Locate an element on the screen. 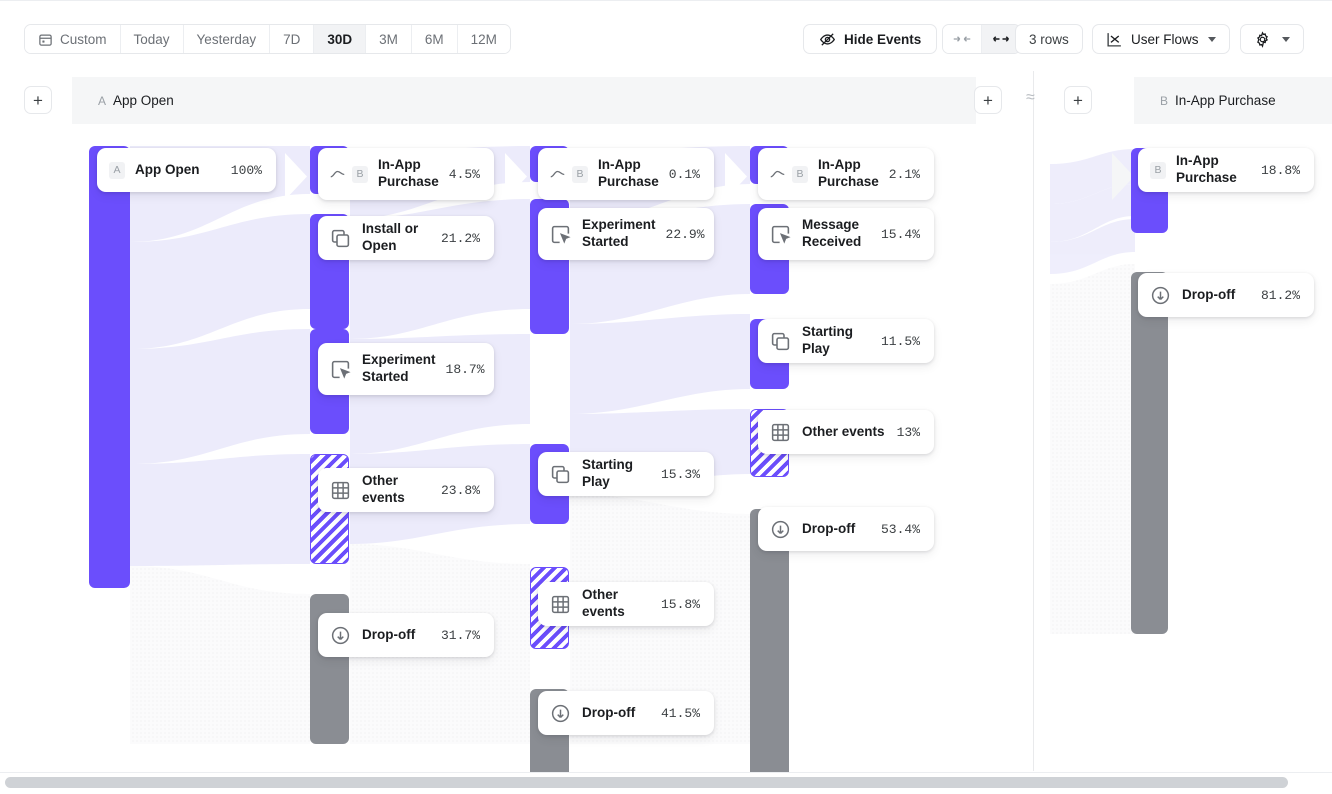  node-in-app-purchase: B In-App Purchase 2.1% is located at coordinates (846, 174).